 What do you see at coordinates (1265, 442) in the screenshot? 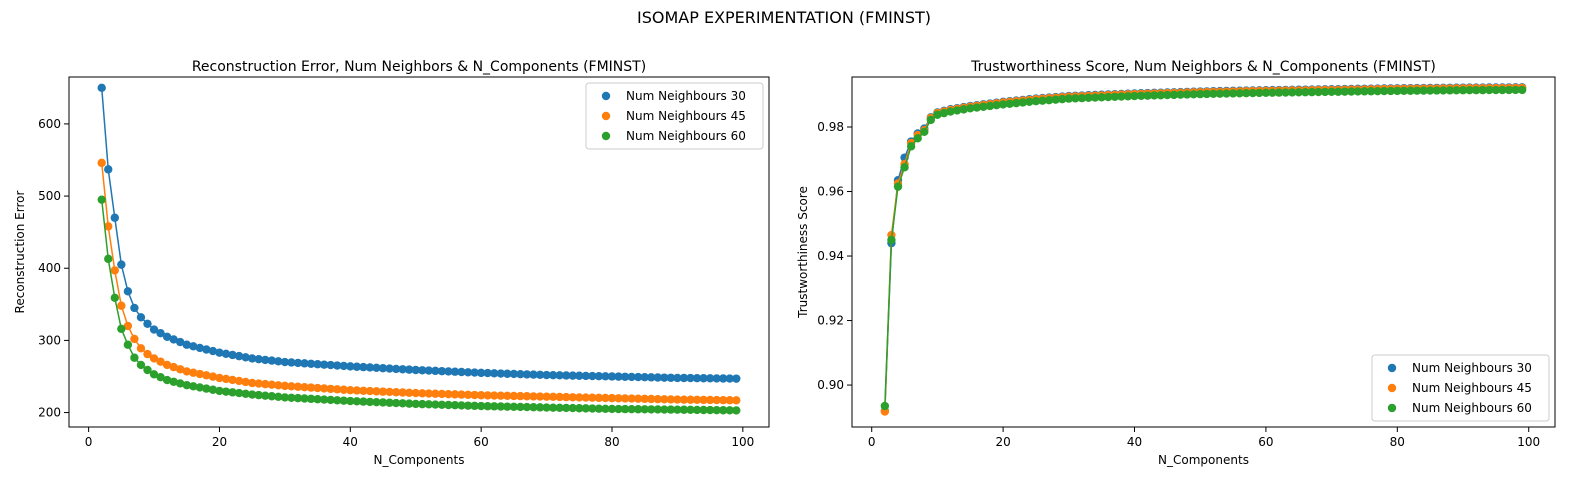
I see `chart2-x-tick-label: 60` at bounding box center [1265, 442].